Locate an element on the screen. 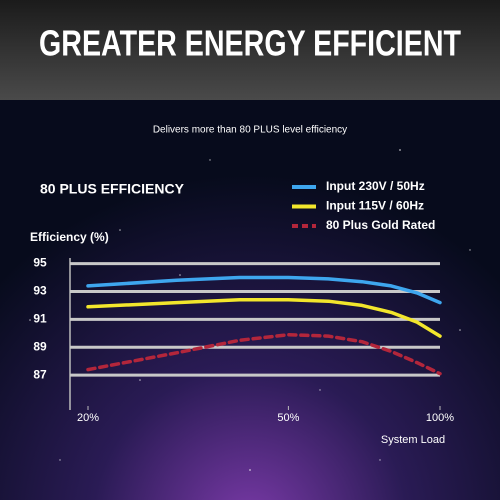 The height and width of the screenshot is (500, 500). x-tick-label: 50% is located at coordinates (288, 418).